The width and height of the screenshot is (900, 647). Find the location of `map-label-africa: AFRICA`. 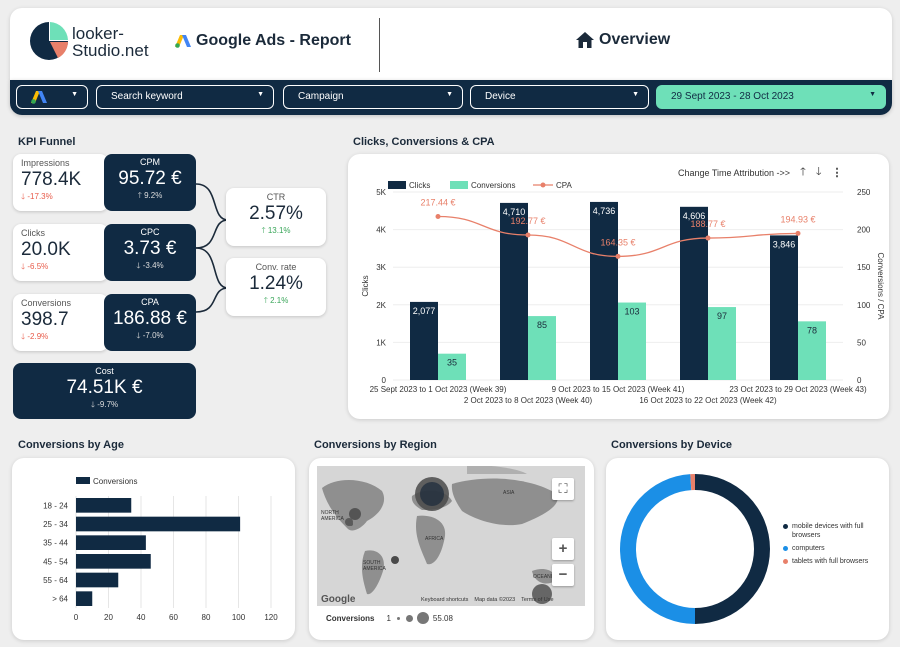

map-label-africa: AFRICA is located at coordinates (434, 539).